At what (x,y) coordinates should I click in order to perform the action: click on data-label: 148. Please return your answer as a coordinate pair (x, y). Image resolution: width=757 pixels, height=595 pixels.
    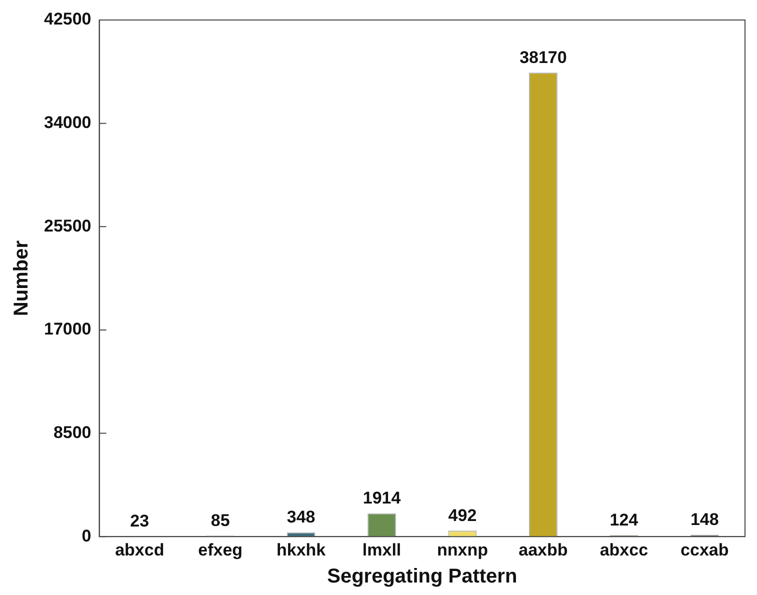
    Looking at the image, I should click on (704, 519).